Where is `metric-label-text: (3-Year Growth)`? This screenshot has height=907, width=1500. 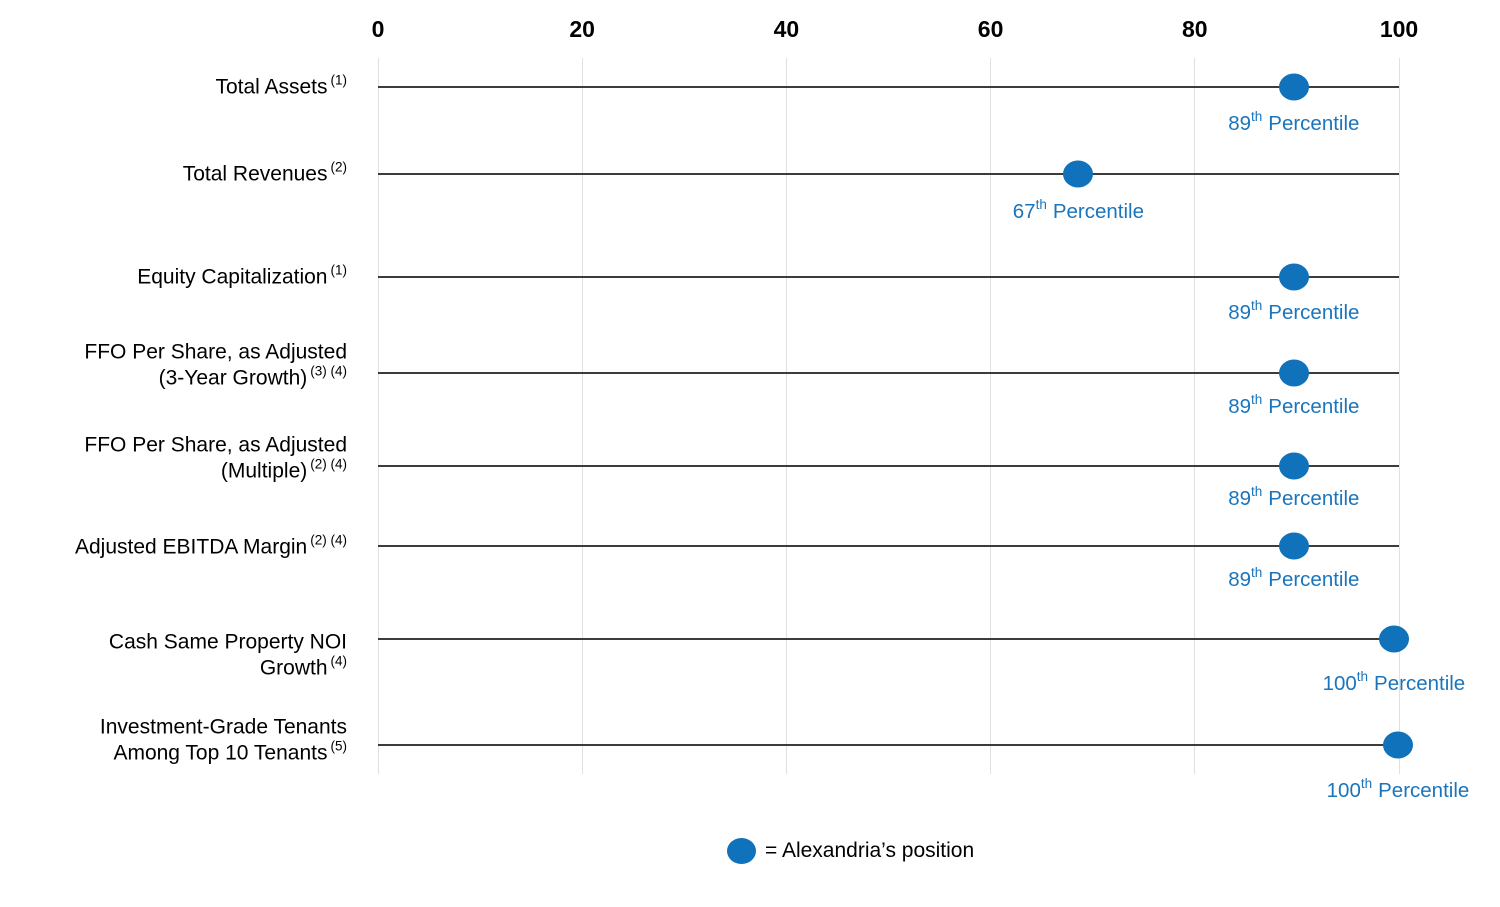
metric-label-text: (3-Year Growth) is located at coordinates (233, 377).